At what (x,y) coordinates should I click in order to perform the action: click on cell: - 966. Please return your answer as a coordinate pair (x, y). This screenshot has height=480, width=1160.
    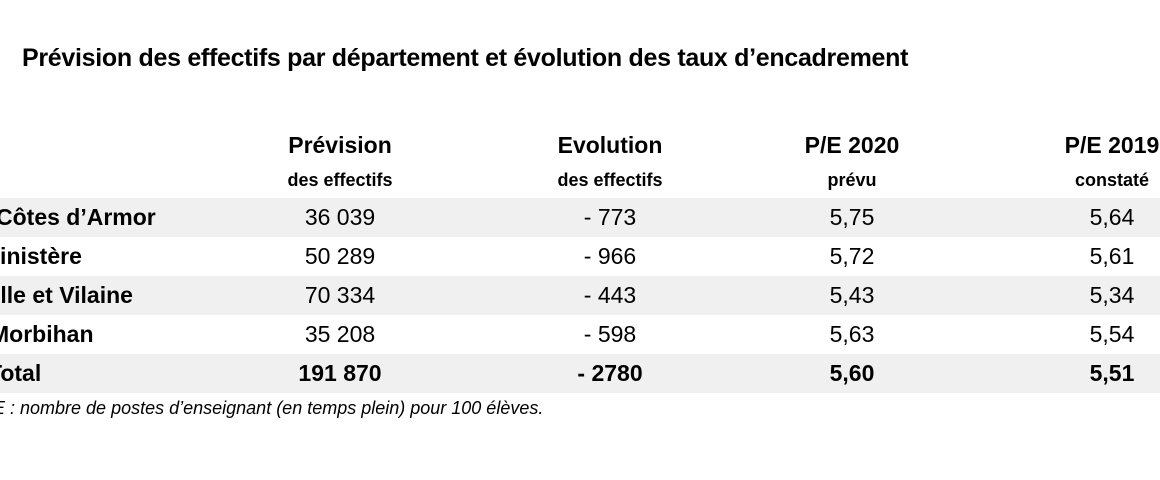
    Looking at the image, I should click on (610, 256).